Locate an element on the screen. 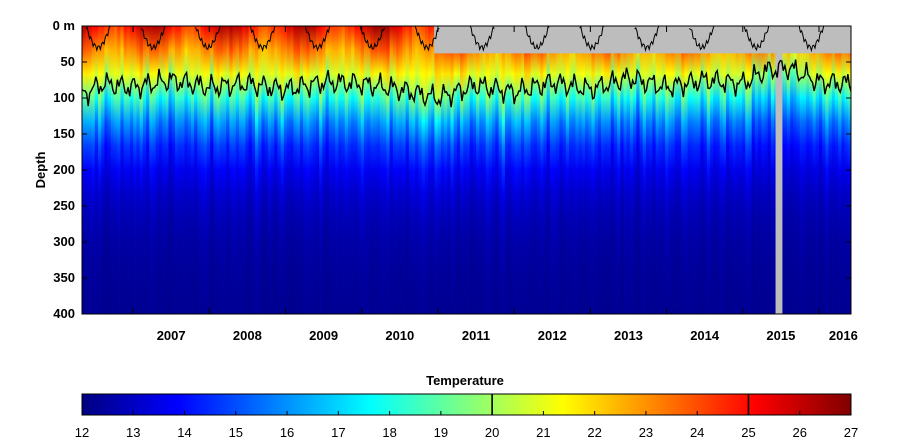 This screenshot has height=444, width=900. colorbar-tick-label: 22 is located at coordinates (594, 432).